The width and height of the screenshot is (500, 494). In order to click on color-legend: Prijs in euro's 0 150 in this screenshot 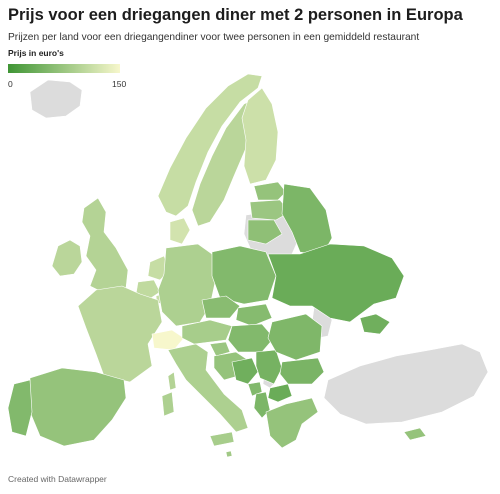, I will do `click(68, 68)`.